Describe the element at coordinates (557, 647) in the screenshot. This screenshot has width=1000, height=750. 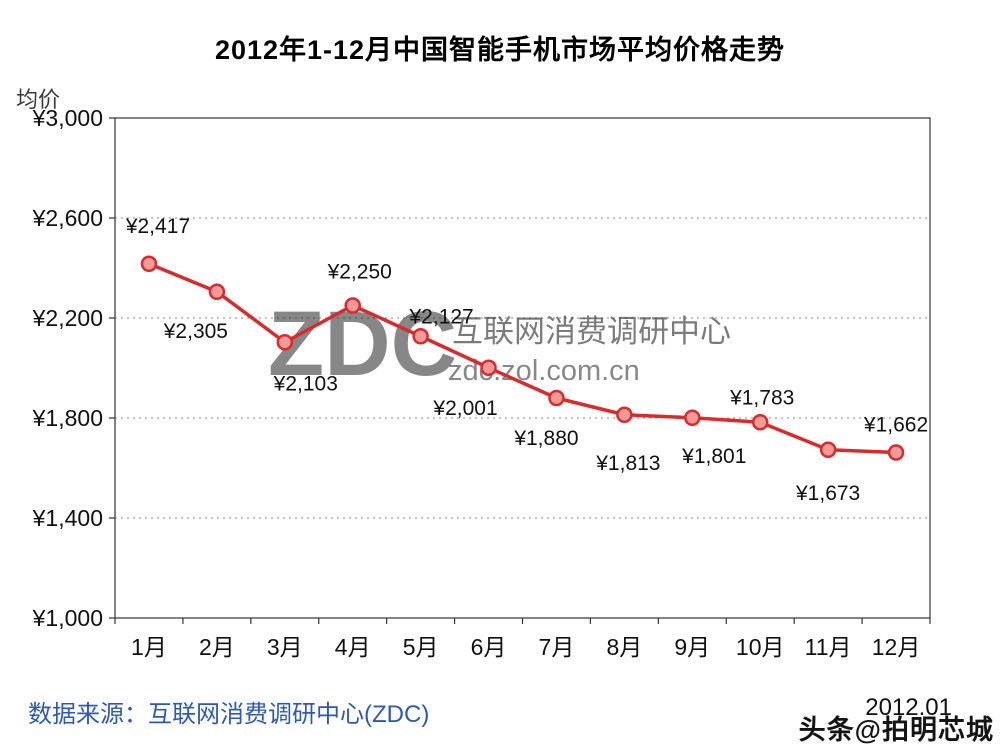
I see `x-tick-label: 7月` at that location.